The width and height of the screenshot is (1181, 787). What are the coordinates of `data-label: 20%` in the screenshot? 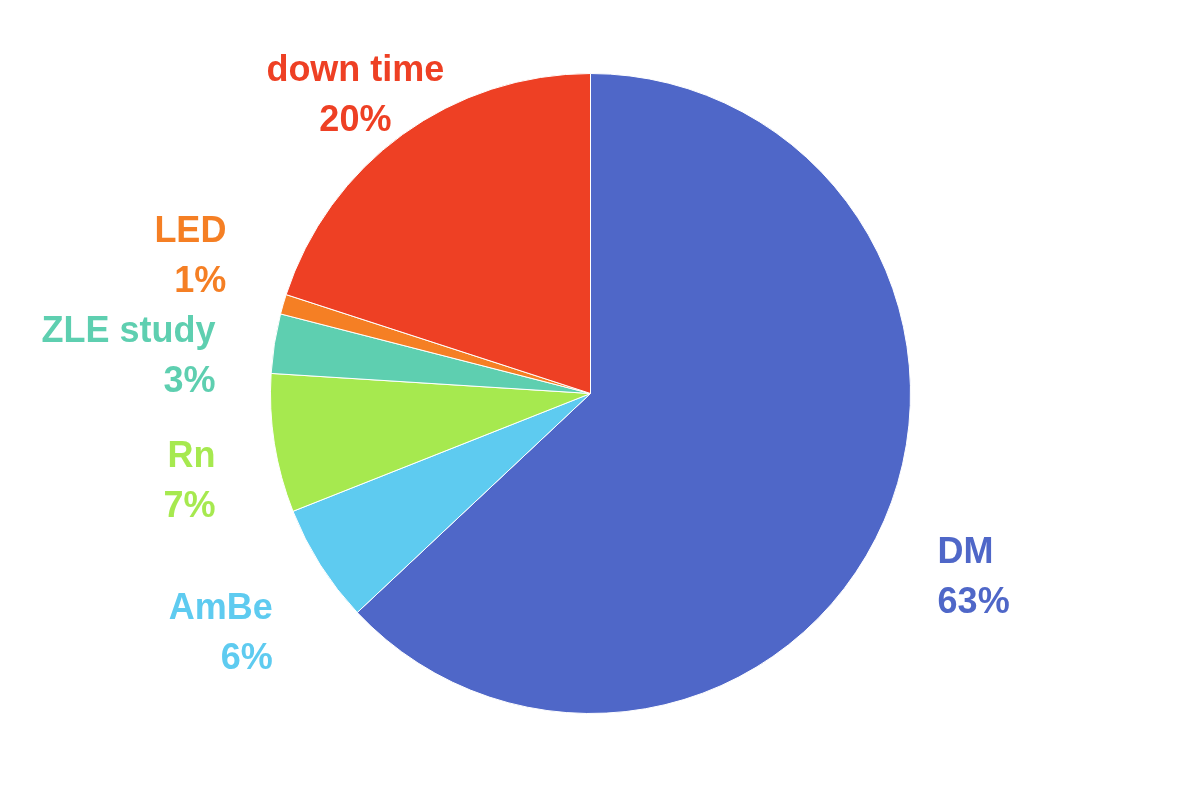 It's located at (355, 118).